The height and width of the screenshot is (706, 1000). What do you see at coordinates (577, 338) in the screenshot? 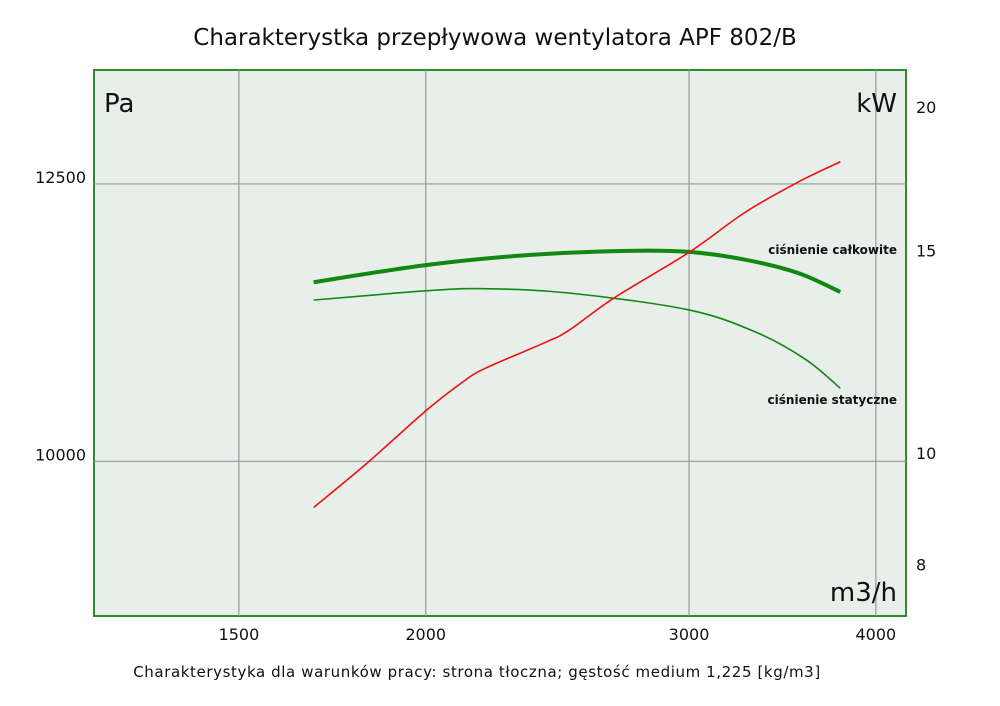
I see `static-pressure-line` at bounding box center [577, 338].